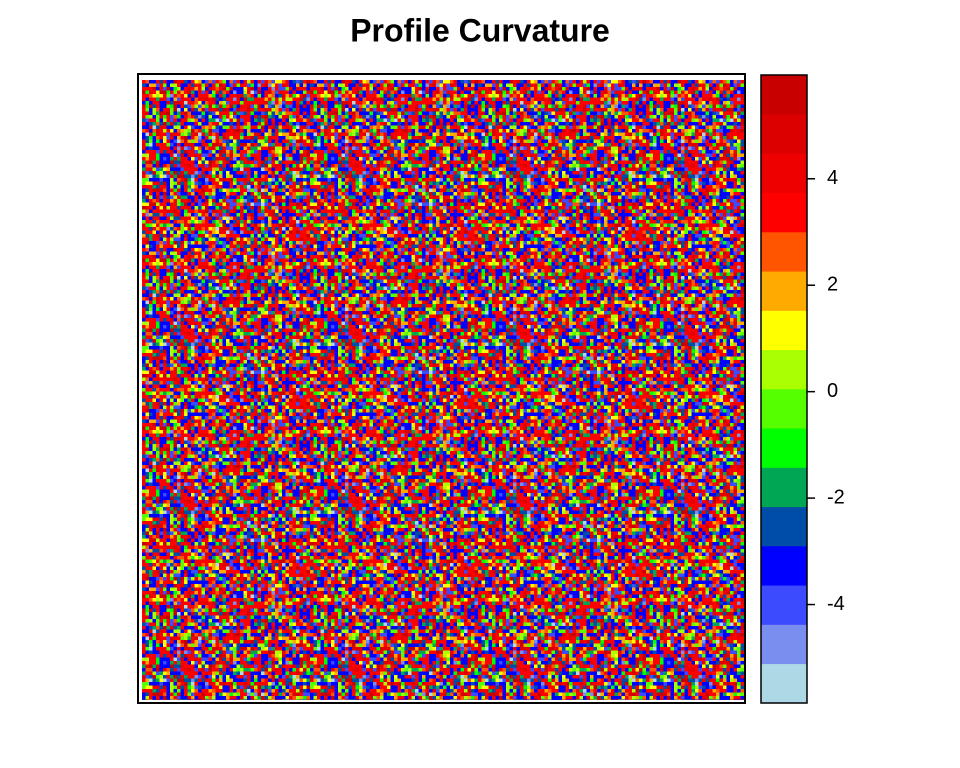 This screenshot has width=960, height=768. I want to click on colorbar-tick-label: -2, so click(836, 497).